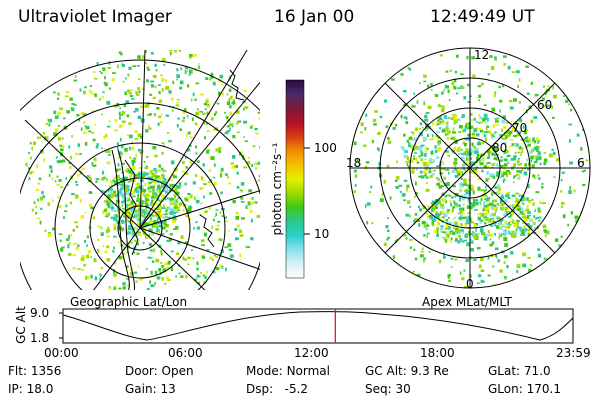  What do you see at coordinates (388, 389) in the screenshot?
I see `status-seq: Seq: 30` at bounding box center [388, 389].